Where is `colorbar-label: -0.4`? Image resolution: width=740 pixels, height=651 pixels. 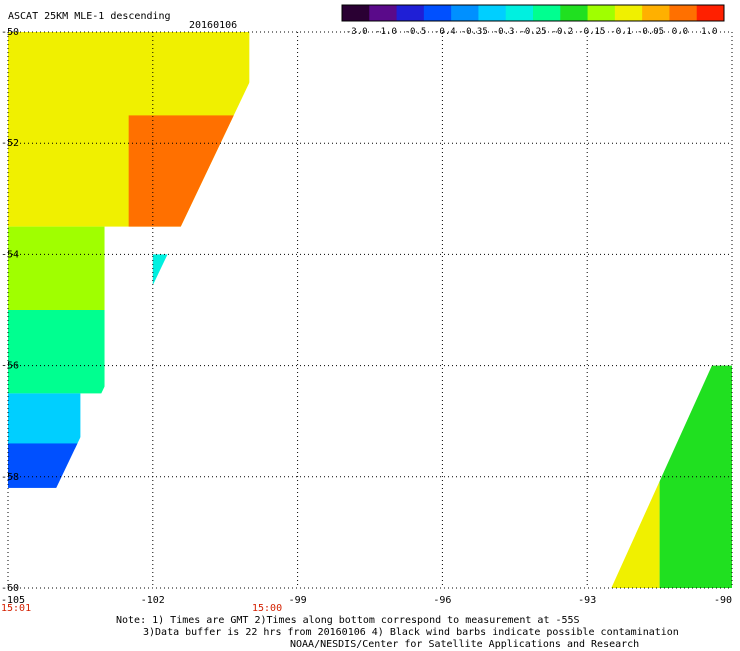 colorbar-label: -0.4 is located at coordinates (445, 32).